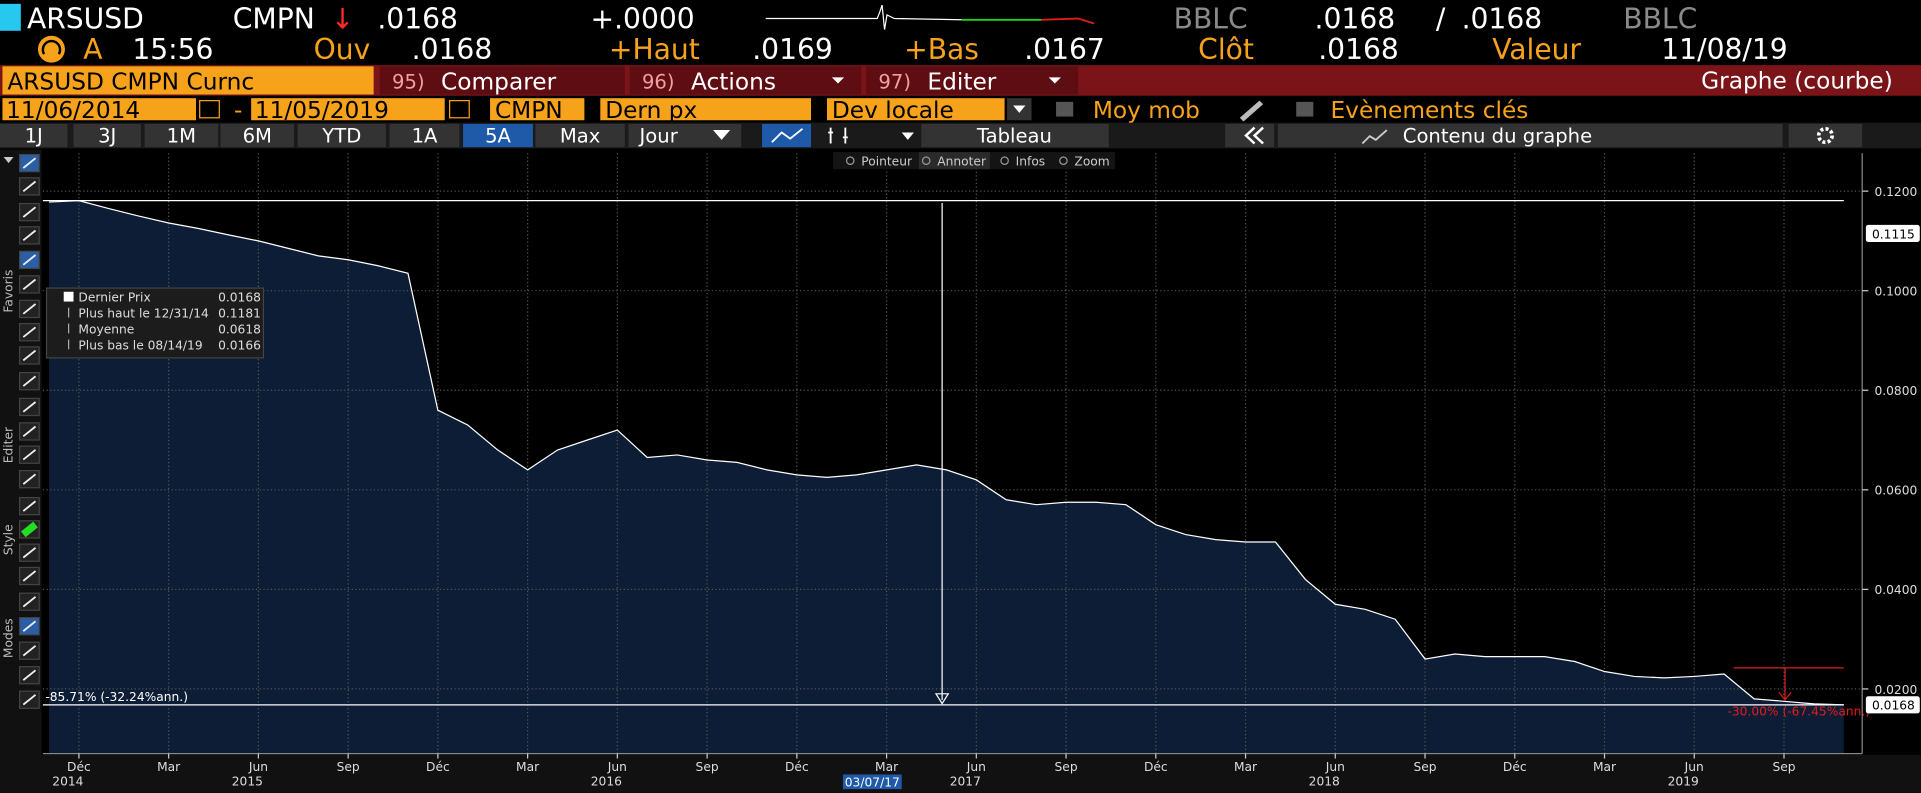 The image size is (1921, 793). I want to click on low: .0167, so click(1064, 49).